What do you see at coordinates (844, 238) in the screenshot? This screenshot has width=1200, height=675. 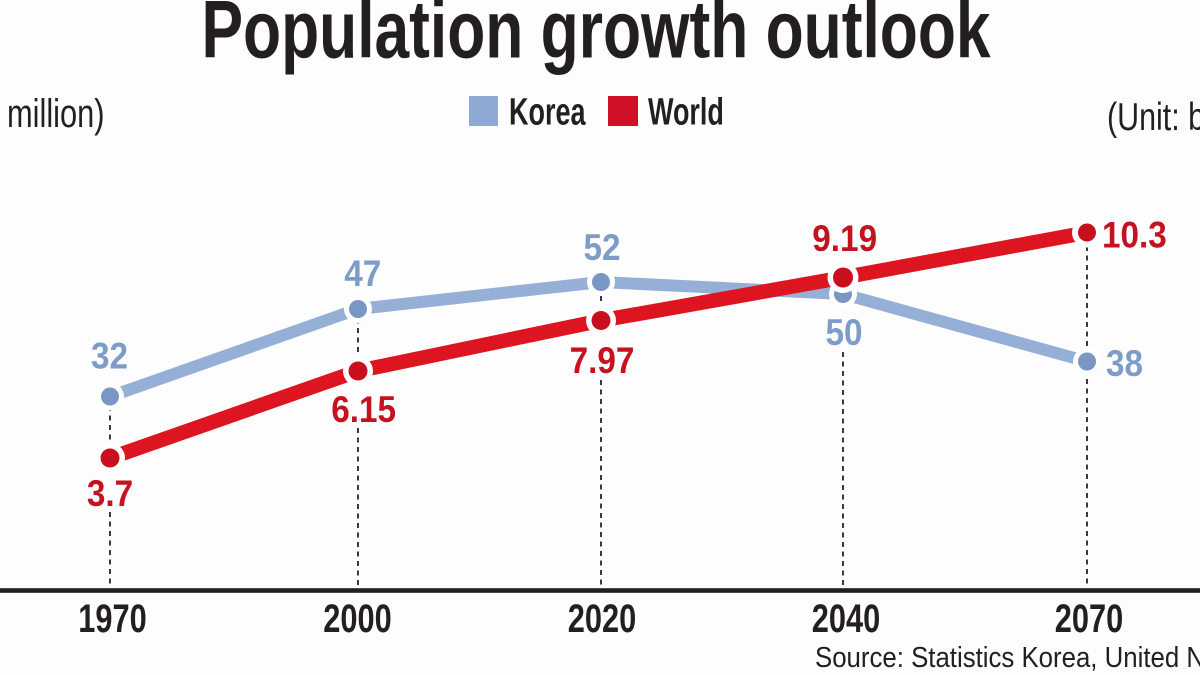 I see `svg-text: 9.19` at bounding box center [844, 238].